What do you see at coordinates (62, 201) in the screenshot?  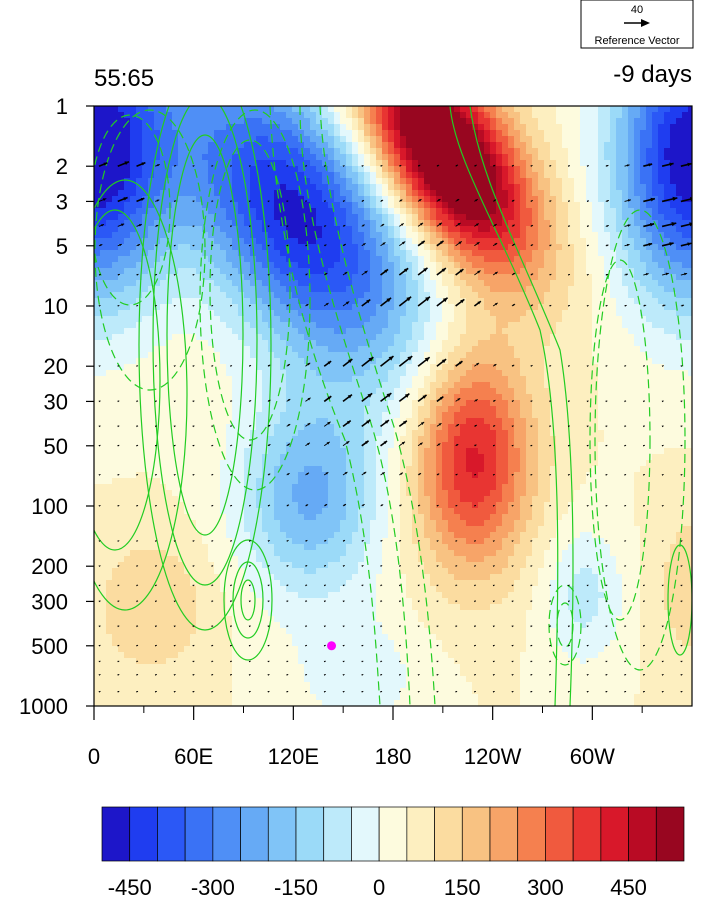 I see `y-tick-label: 3` at bounding box center [62, 201].